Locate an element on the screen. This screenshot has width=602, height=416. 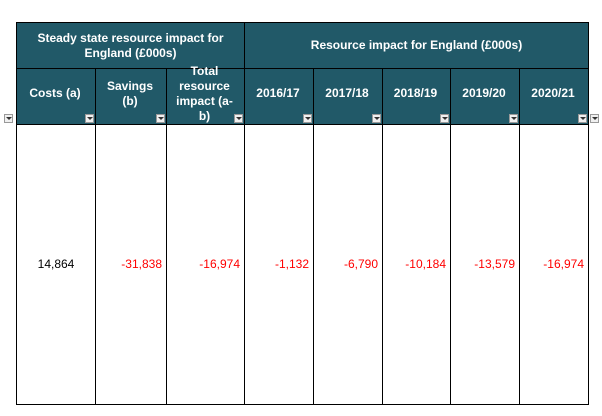
column-header: 2018/19 is located at coordinates (416, 96).